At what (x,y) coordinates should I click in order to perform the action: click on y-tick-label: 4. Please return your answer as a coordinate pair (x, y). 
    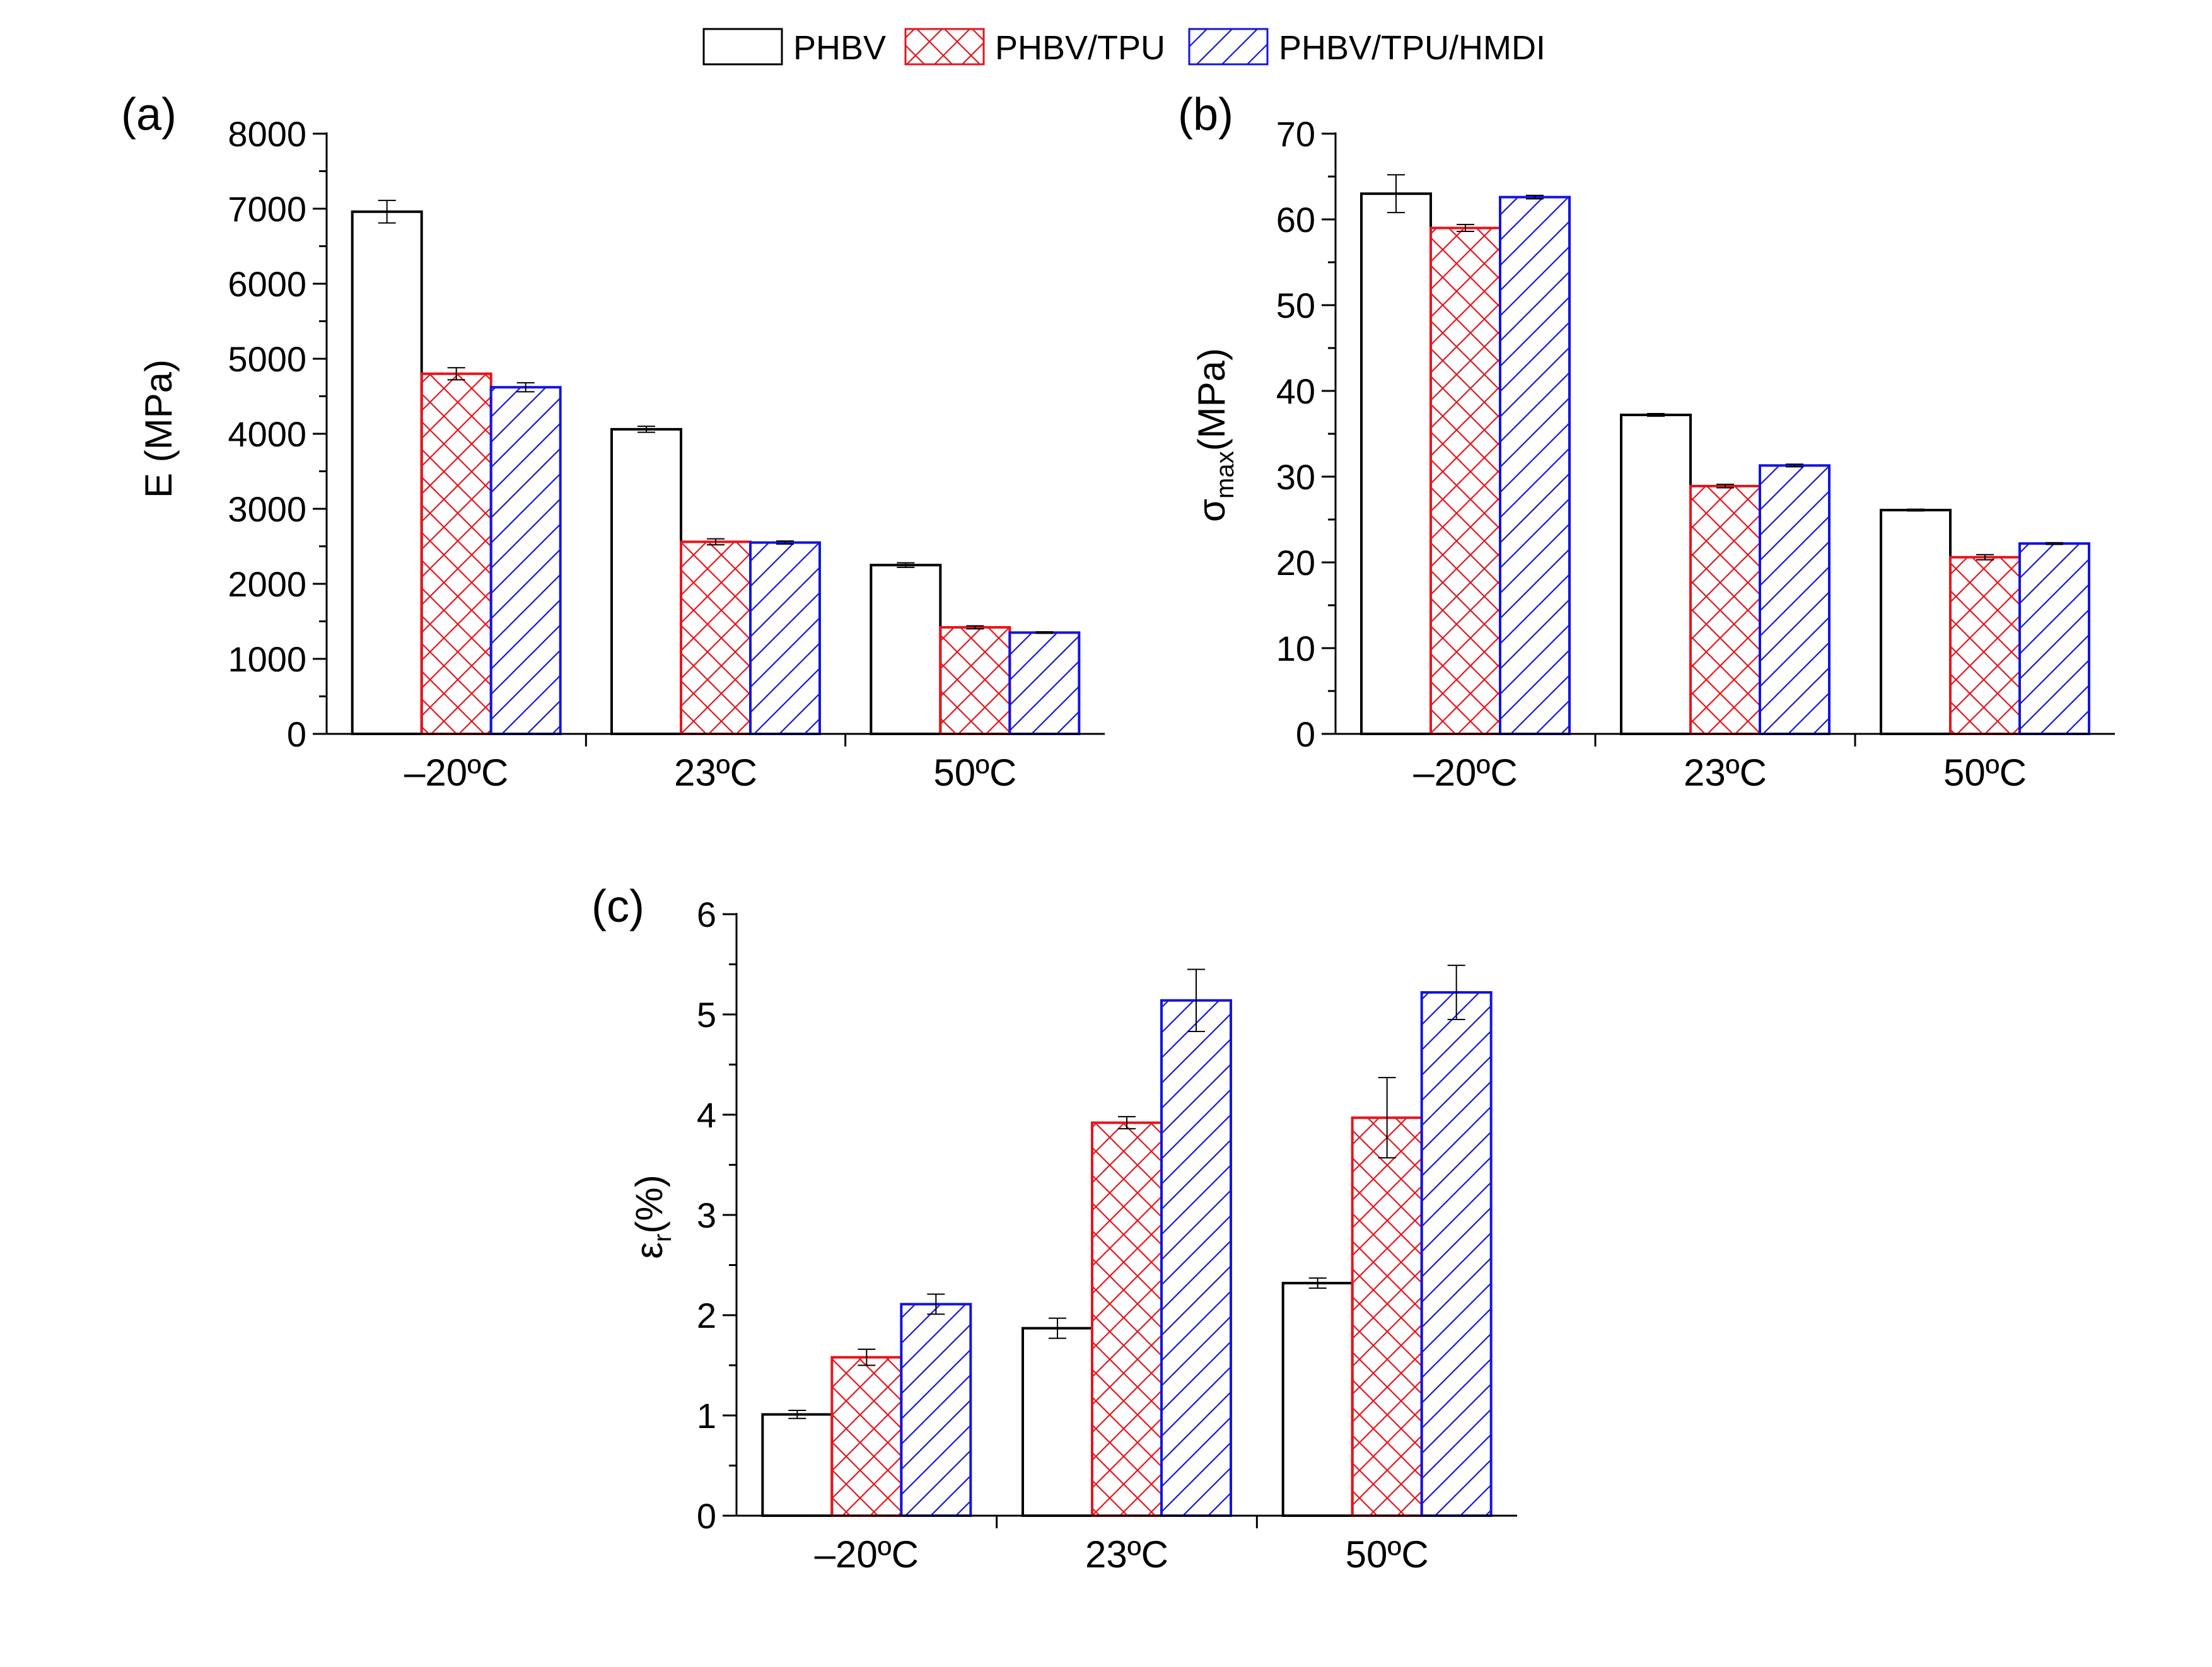
    Looking at the image, I should click on (706, 1115).